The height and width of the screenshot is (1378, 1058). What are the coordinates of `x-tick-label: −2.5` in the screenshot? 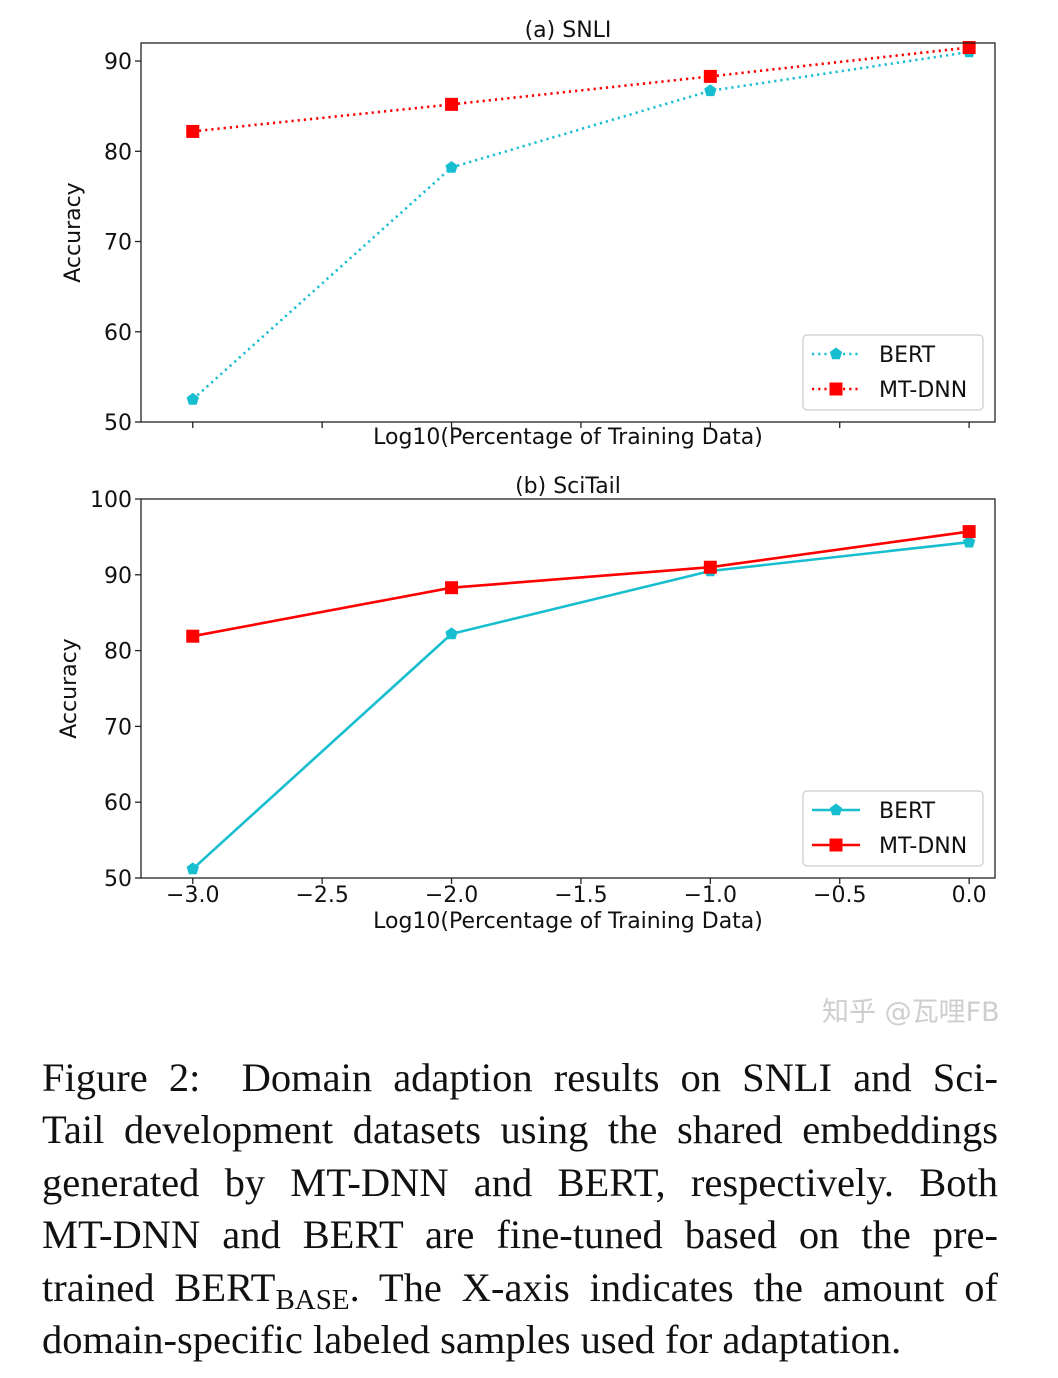 It's located at (321, 895).